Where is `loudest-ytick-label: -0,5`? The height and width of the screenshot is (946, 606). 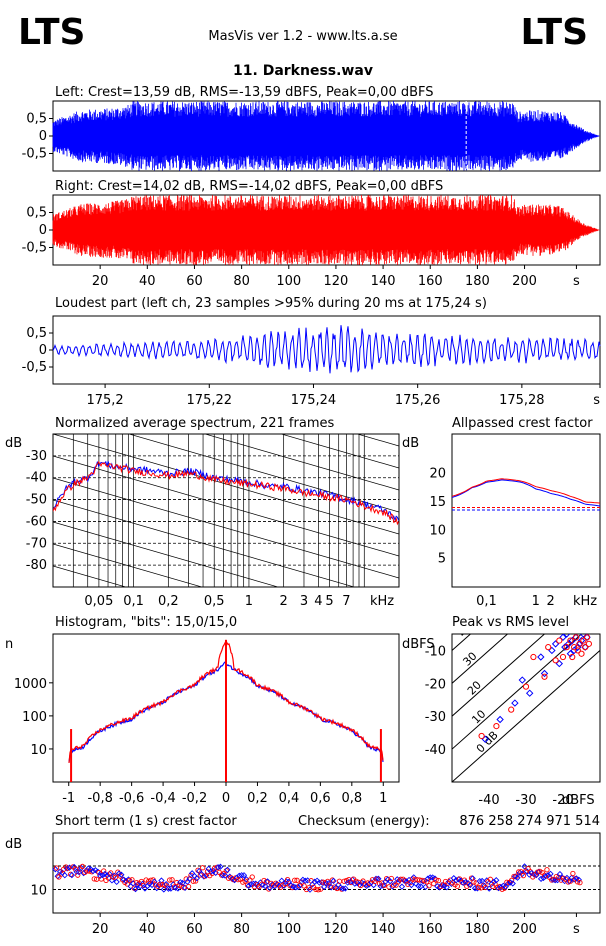
loudest-ytick-label: -0,5 is located at coordinates (34, 367).